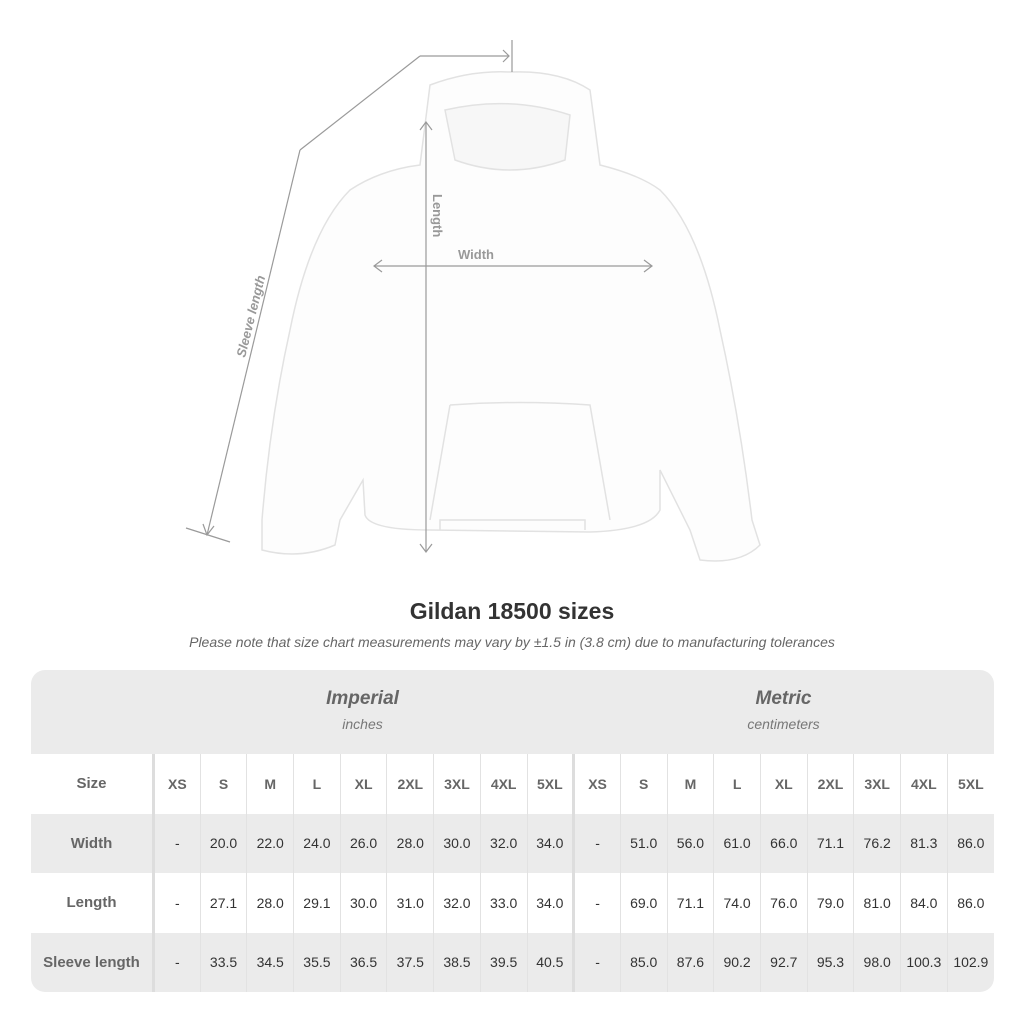  I want to click on metric-value: 74.0, so click(737, 903).